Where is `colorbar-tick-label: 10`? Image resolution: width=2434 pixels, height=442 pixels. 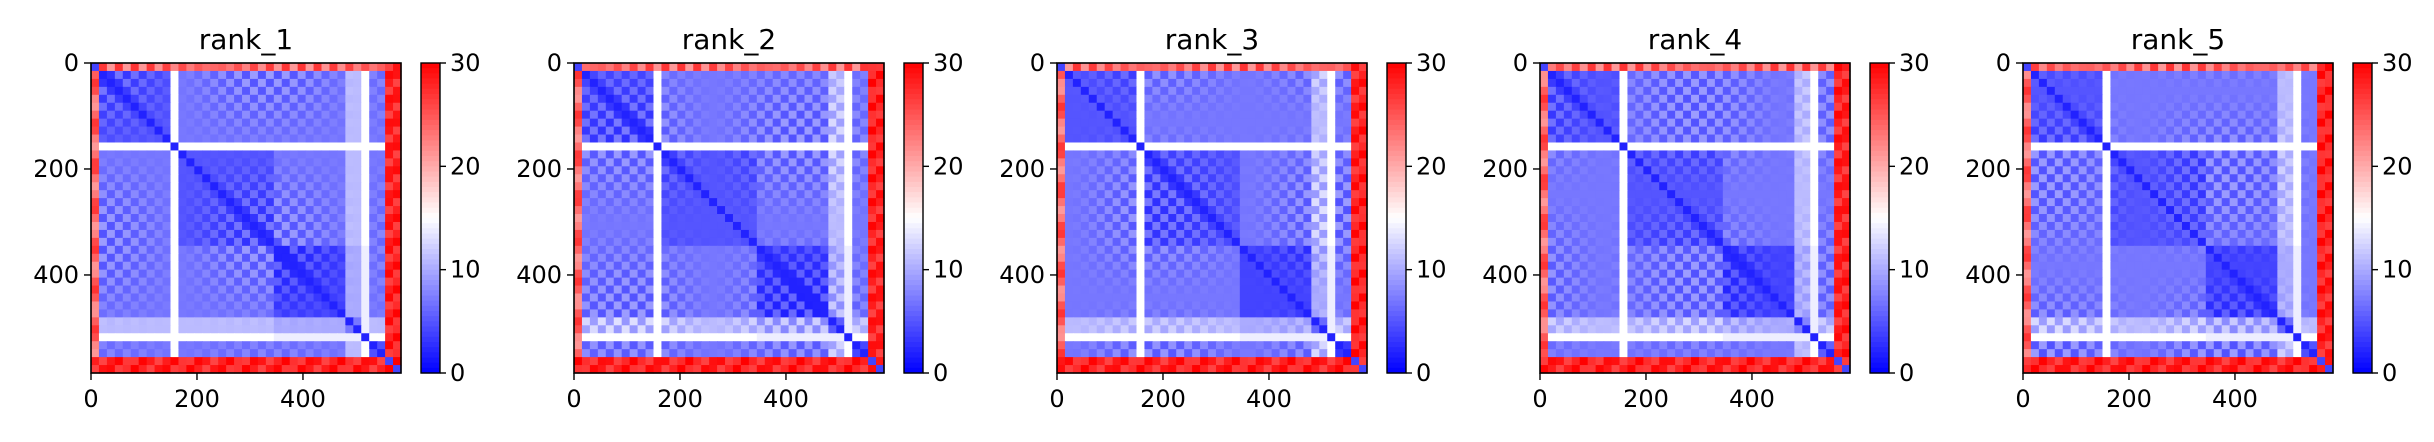 colorbar-tick-label: 10 is located at coordinates (465, 270).